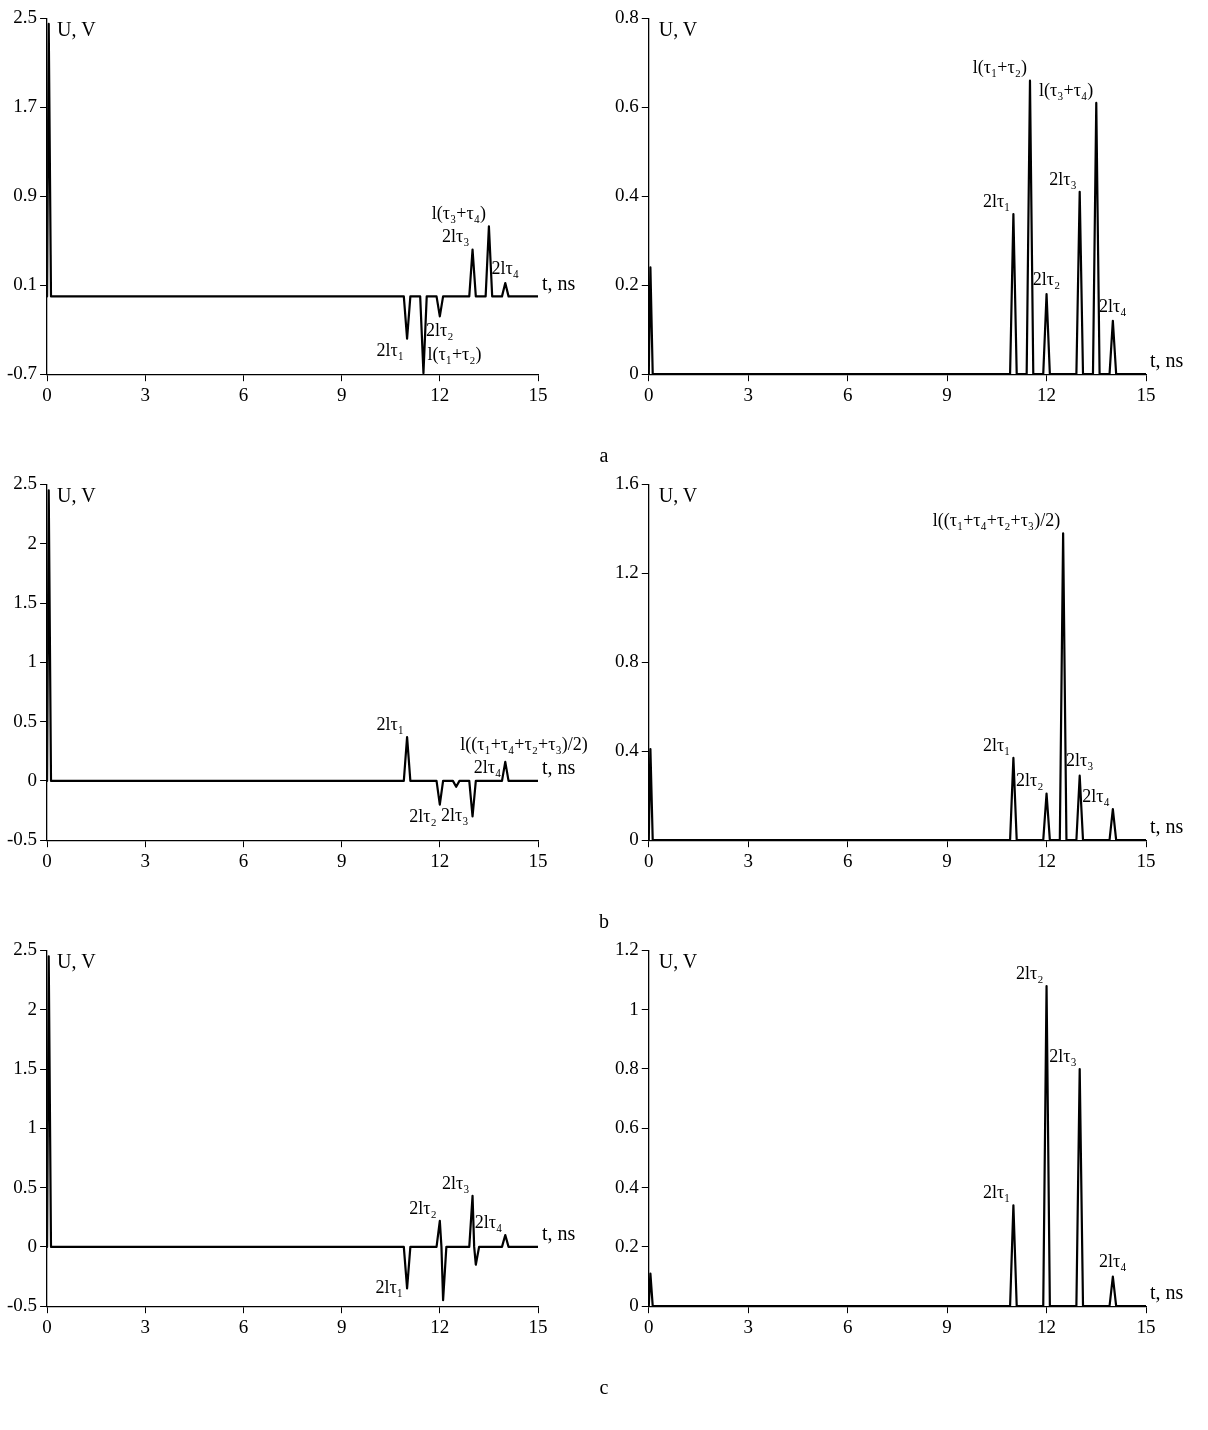  I want to click on y-tick-label: 0.1, so click(25, 284).